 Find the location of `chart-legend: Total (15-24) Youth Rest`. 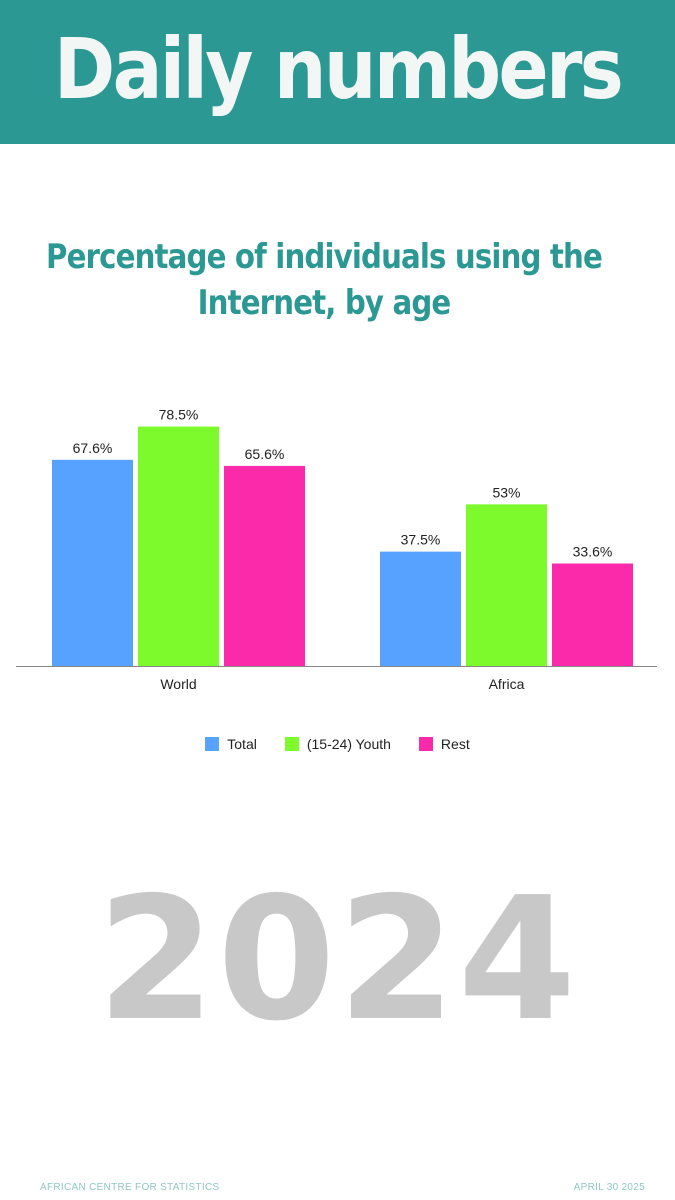

chart-legend: Total (15-24) Youth Rest is located at coordinates (337, 744).